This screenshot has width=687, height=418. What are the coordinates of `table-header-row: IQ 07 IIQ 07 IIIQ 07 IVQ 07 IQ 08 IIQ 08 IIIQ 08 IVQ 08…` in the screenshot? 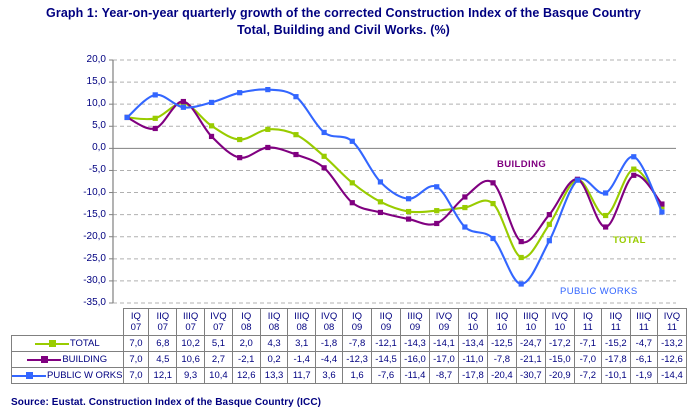 It's located at (349, 322).